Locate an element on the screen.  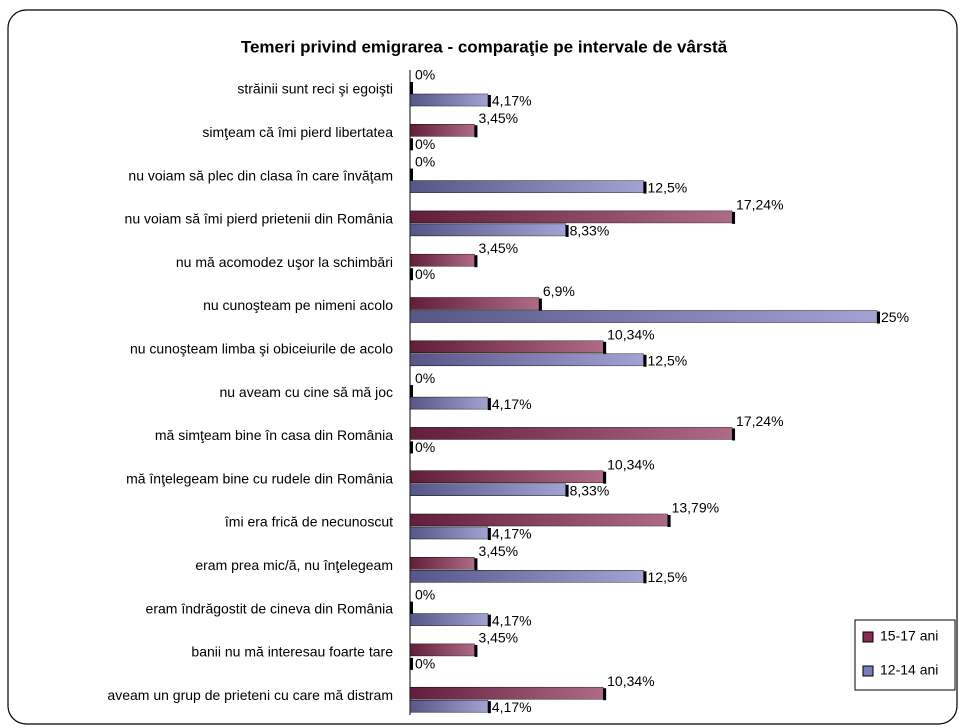
category-label: eram prea mic/ă, nu înţelegeam is located at coordinates (294, 565).